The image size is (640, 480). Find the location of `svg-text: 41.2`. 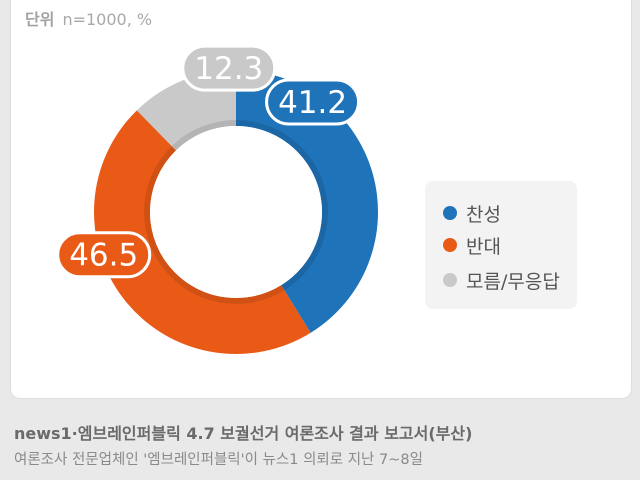

svg-text: 41.2 is located at coordinates (312, 103).